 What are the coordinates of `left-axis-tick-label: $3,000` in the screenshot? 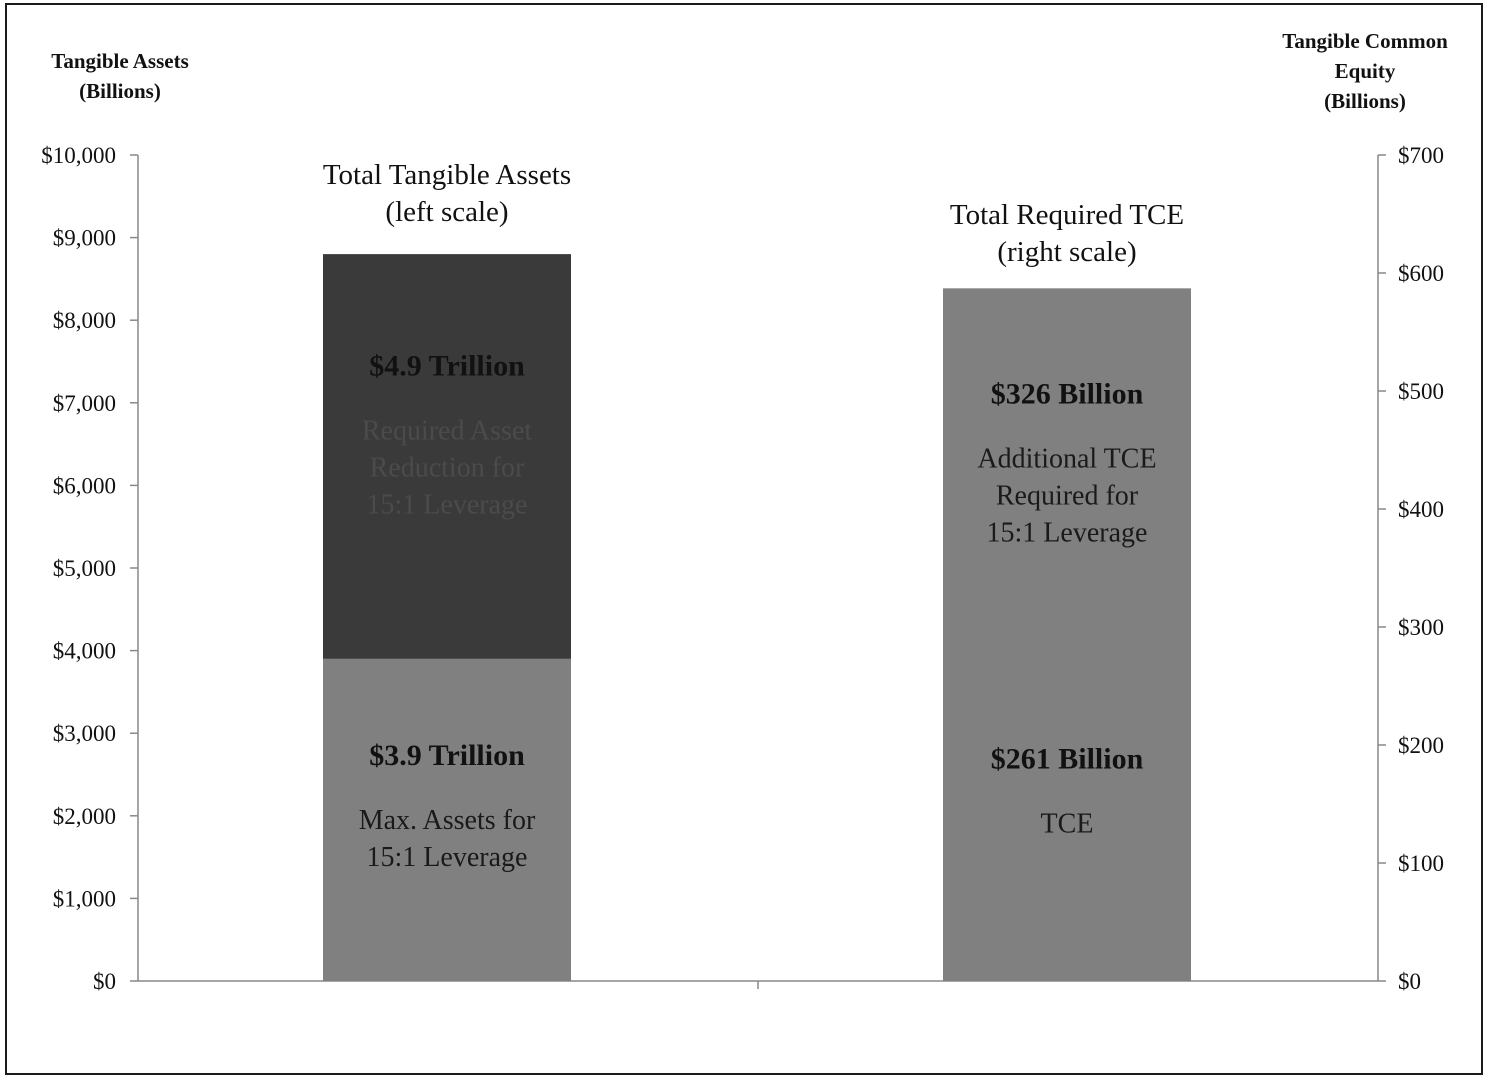 It's located at (84, 733).